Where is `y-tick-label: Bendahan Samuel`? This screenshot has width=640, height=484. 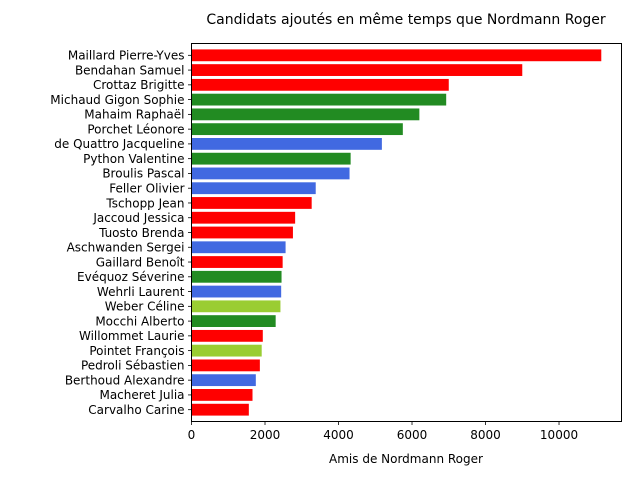
y-tick-label: Bendahan Samuel is located at coordinates (130, 70).